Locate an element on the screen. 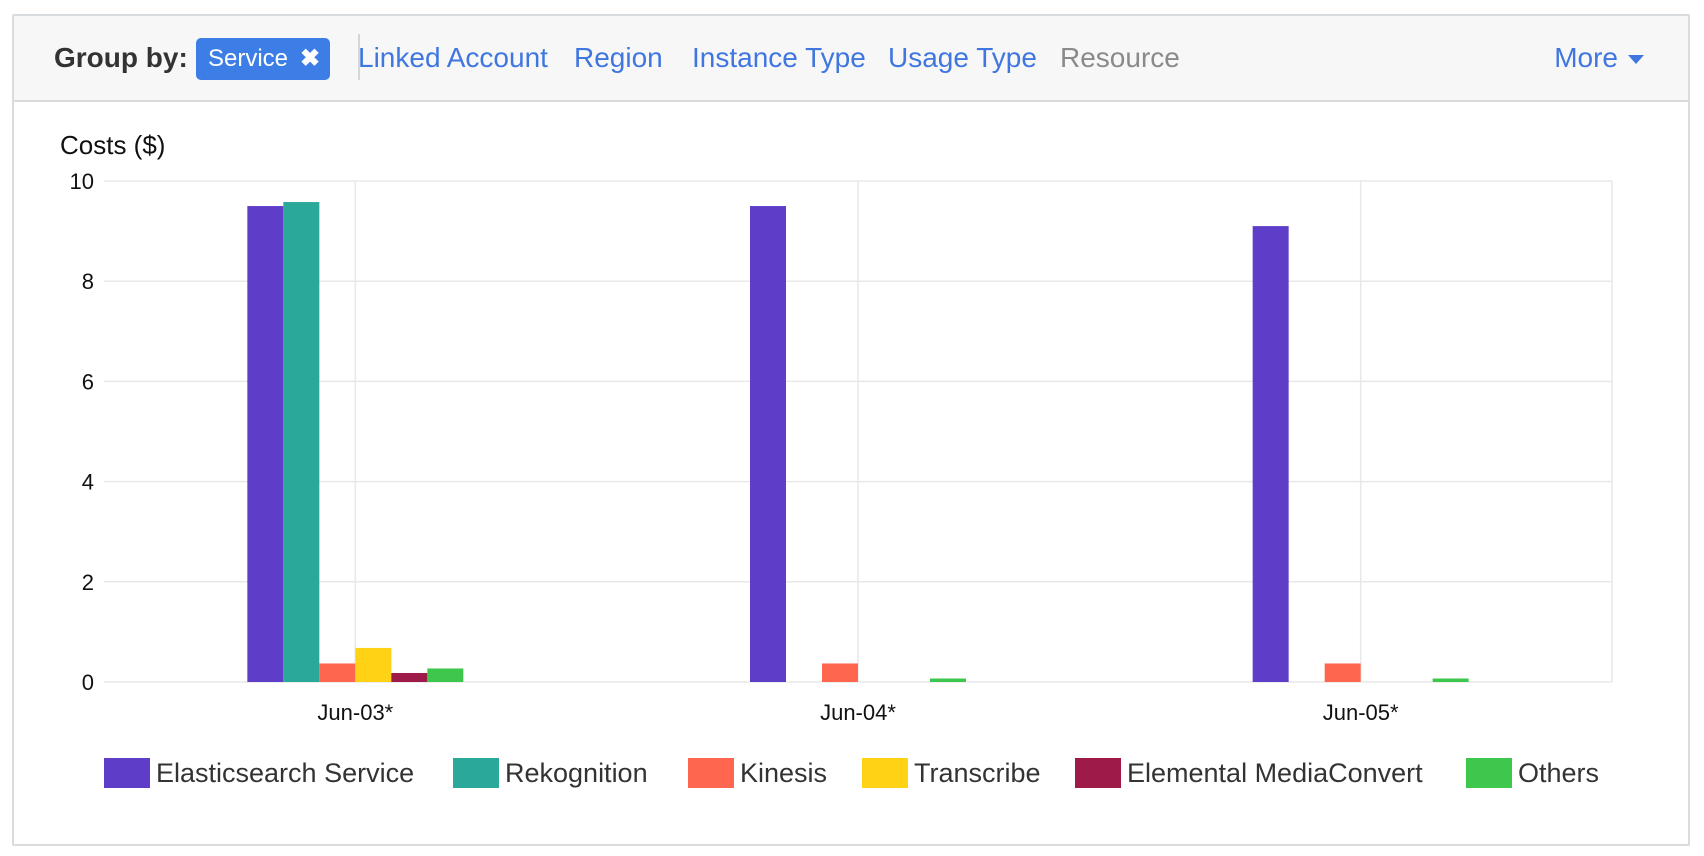 The image size is (1704, 856). divider is located at coordinates (359, 57).